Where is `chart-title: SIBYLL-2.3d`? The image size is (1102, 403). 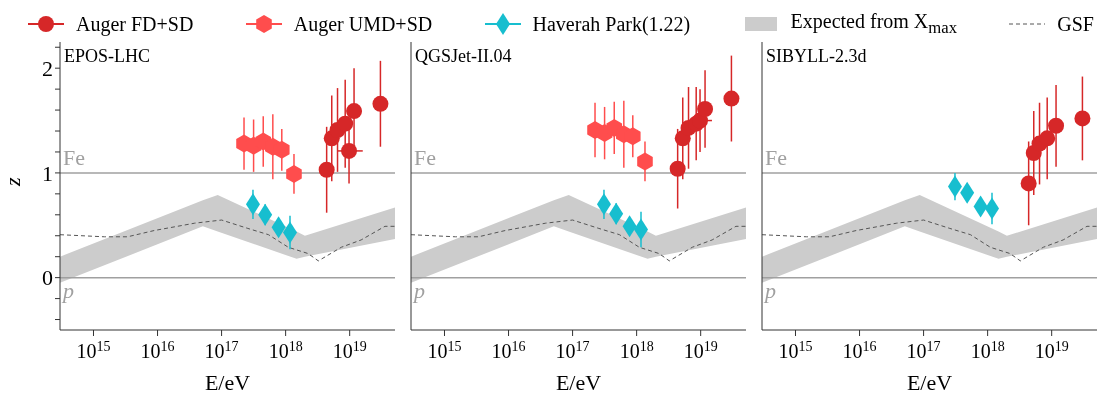 chart-title: SIBYLL-2.3d is located at coordinates (816, 56).